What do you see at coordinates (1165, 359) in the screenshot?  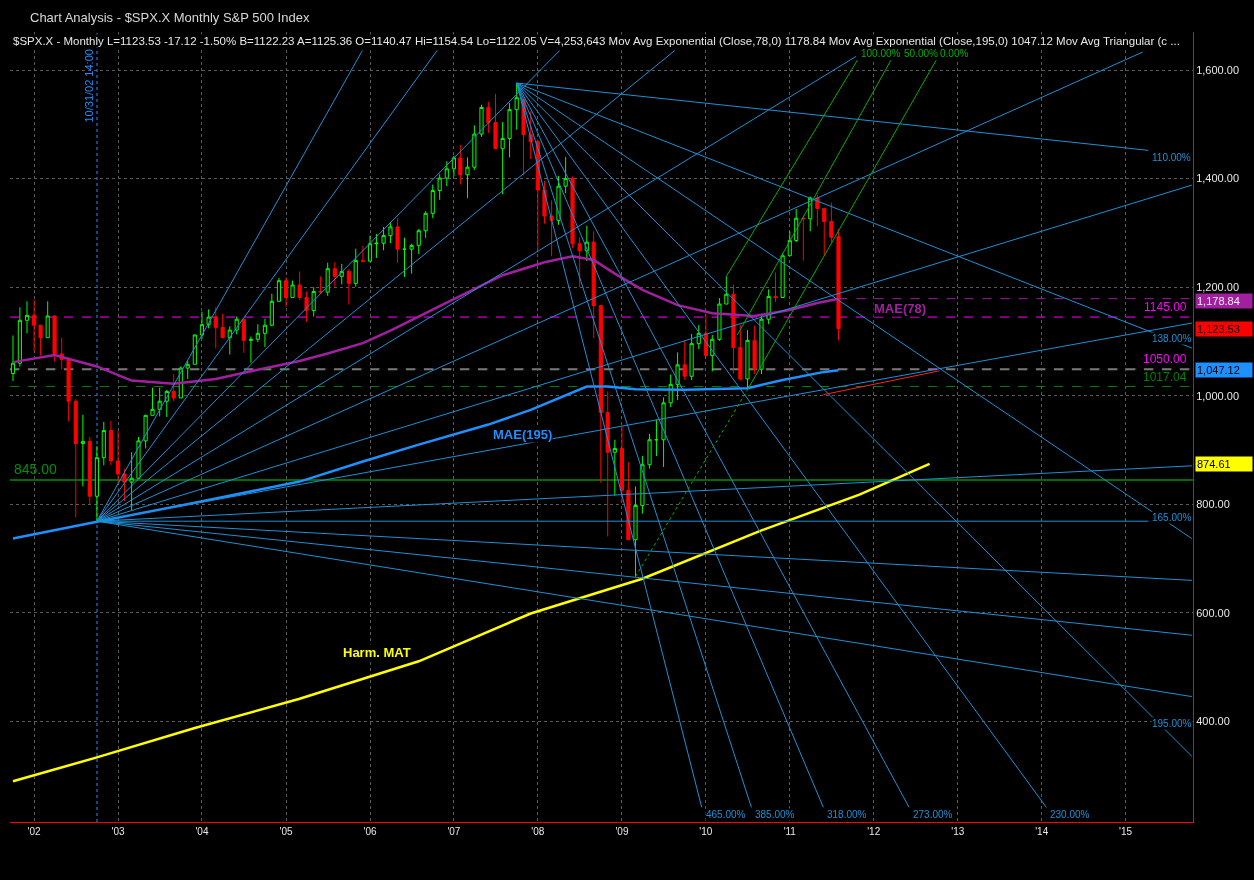 I see `ref-line-label: 1050.00` at bounding box center [1165, 359].